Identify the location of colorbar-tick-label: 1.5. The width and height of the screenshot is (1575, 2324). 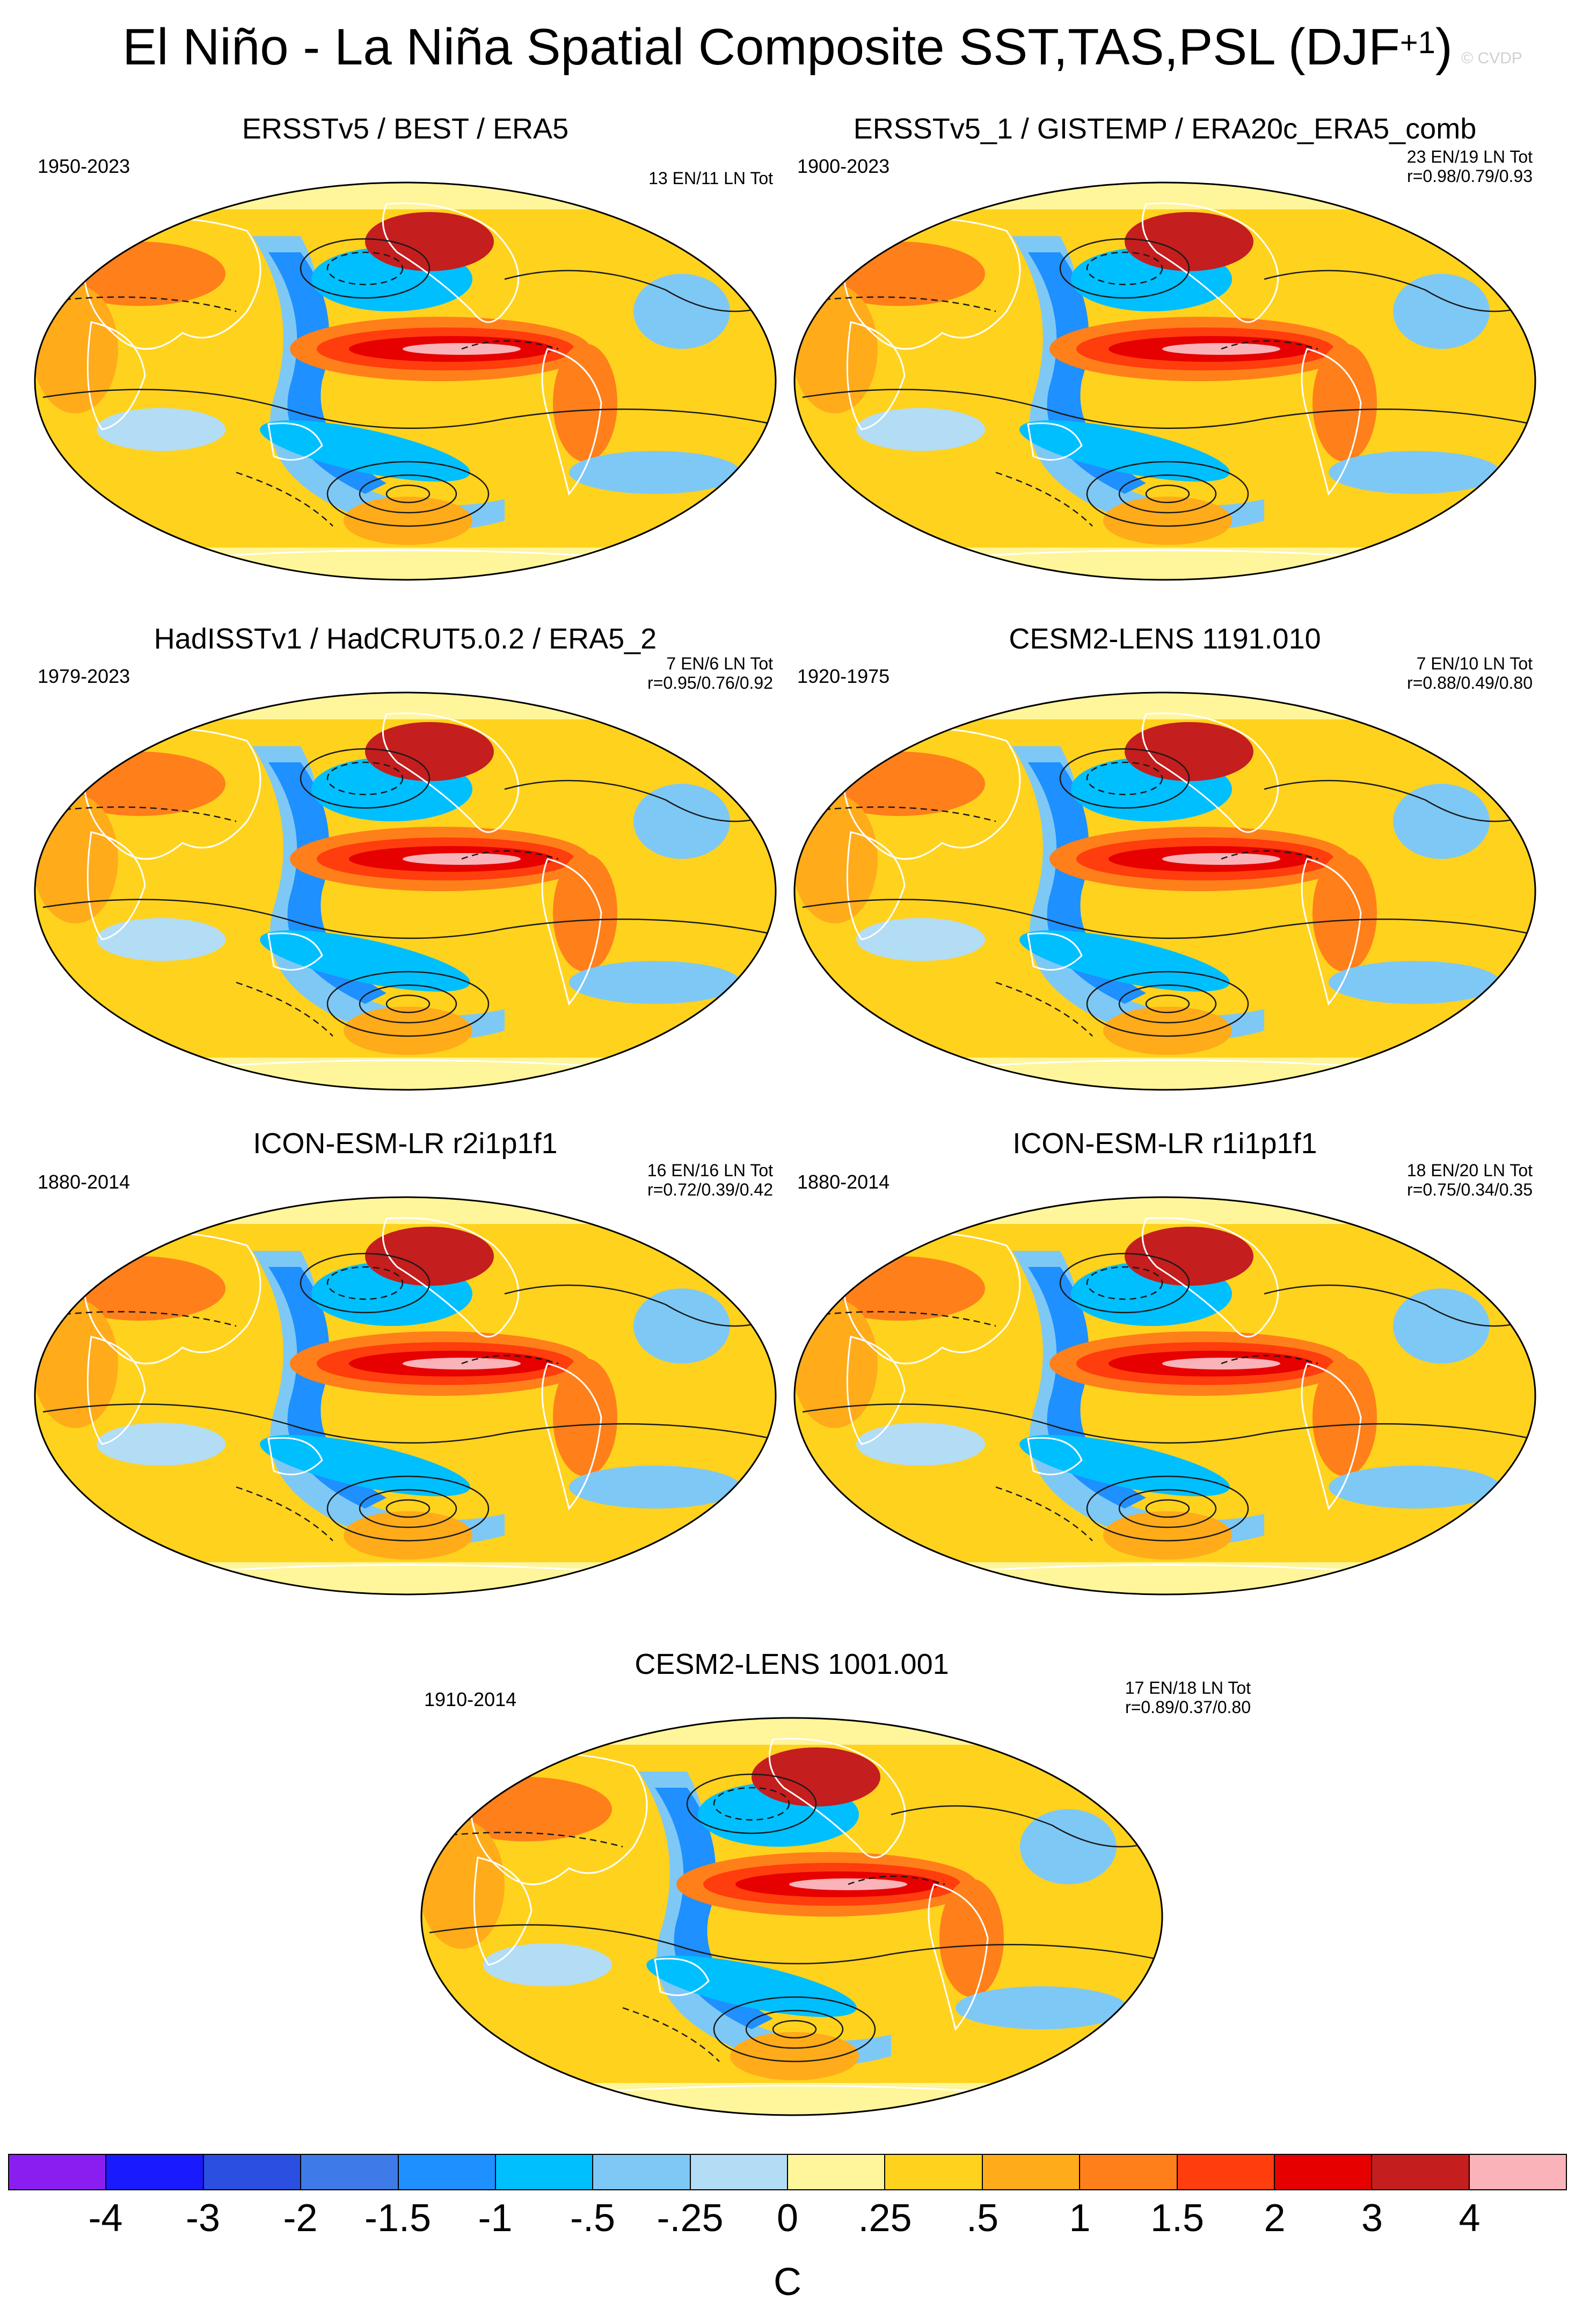
(1177, 2218).